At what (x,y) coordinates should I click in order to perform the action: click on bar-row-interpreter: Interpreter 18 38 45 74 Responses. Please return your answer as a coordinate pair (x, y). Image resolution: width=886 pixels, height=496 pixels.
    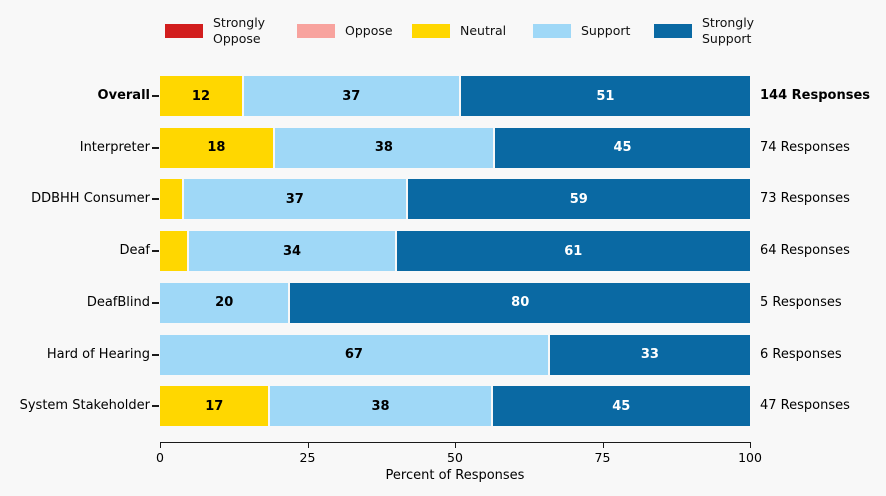
    Looking at the image, I should click on (443, 147).